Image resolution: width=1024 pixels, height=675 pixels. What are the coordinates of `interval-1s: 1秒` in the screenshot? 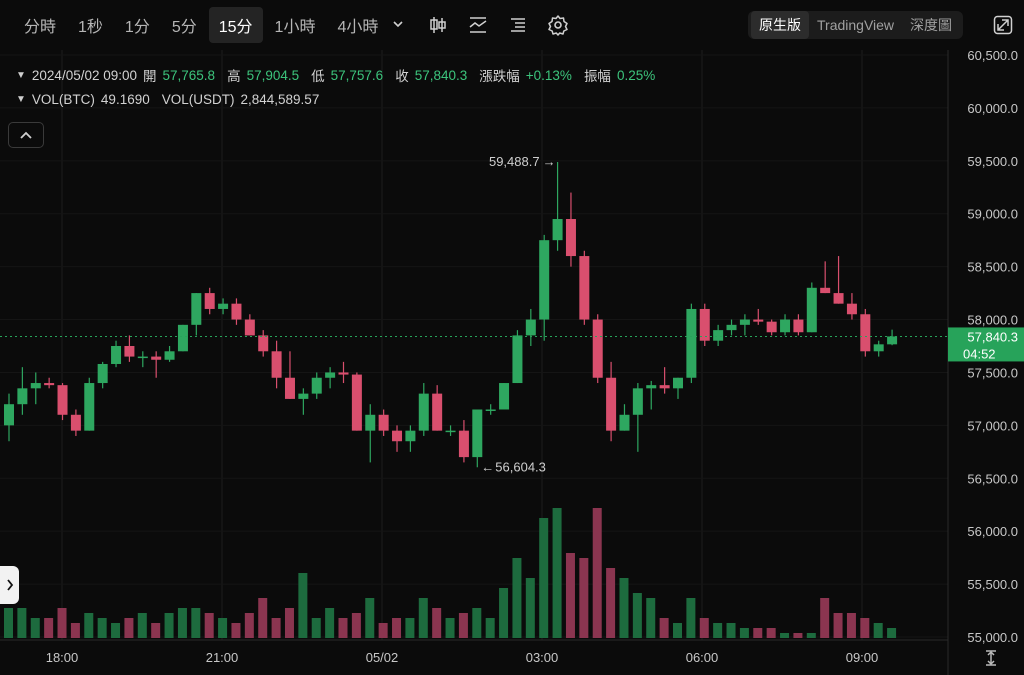 It's located at (90, 27).